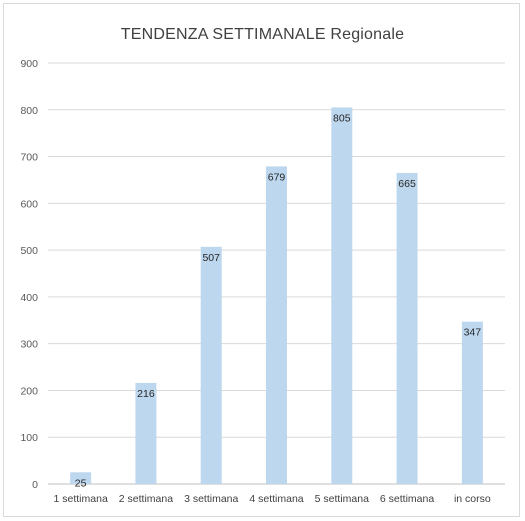 The image size is (525, 521). Describe the element at coordinates (342, 499) in the screenshot. I see `x-category-label: 5 settimana` at that location.